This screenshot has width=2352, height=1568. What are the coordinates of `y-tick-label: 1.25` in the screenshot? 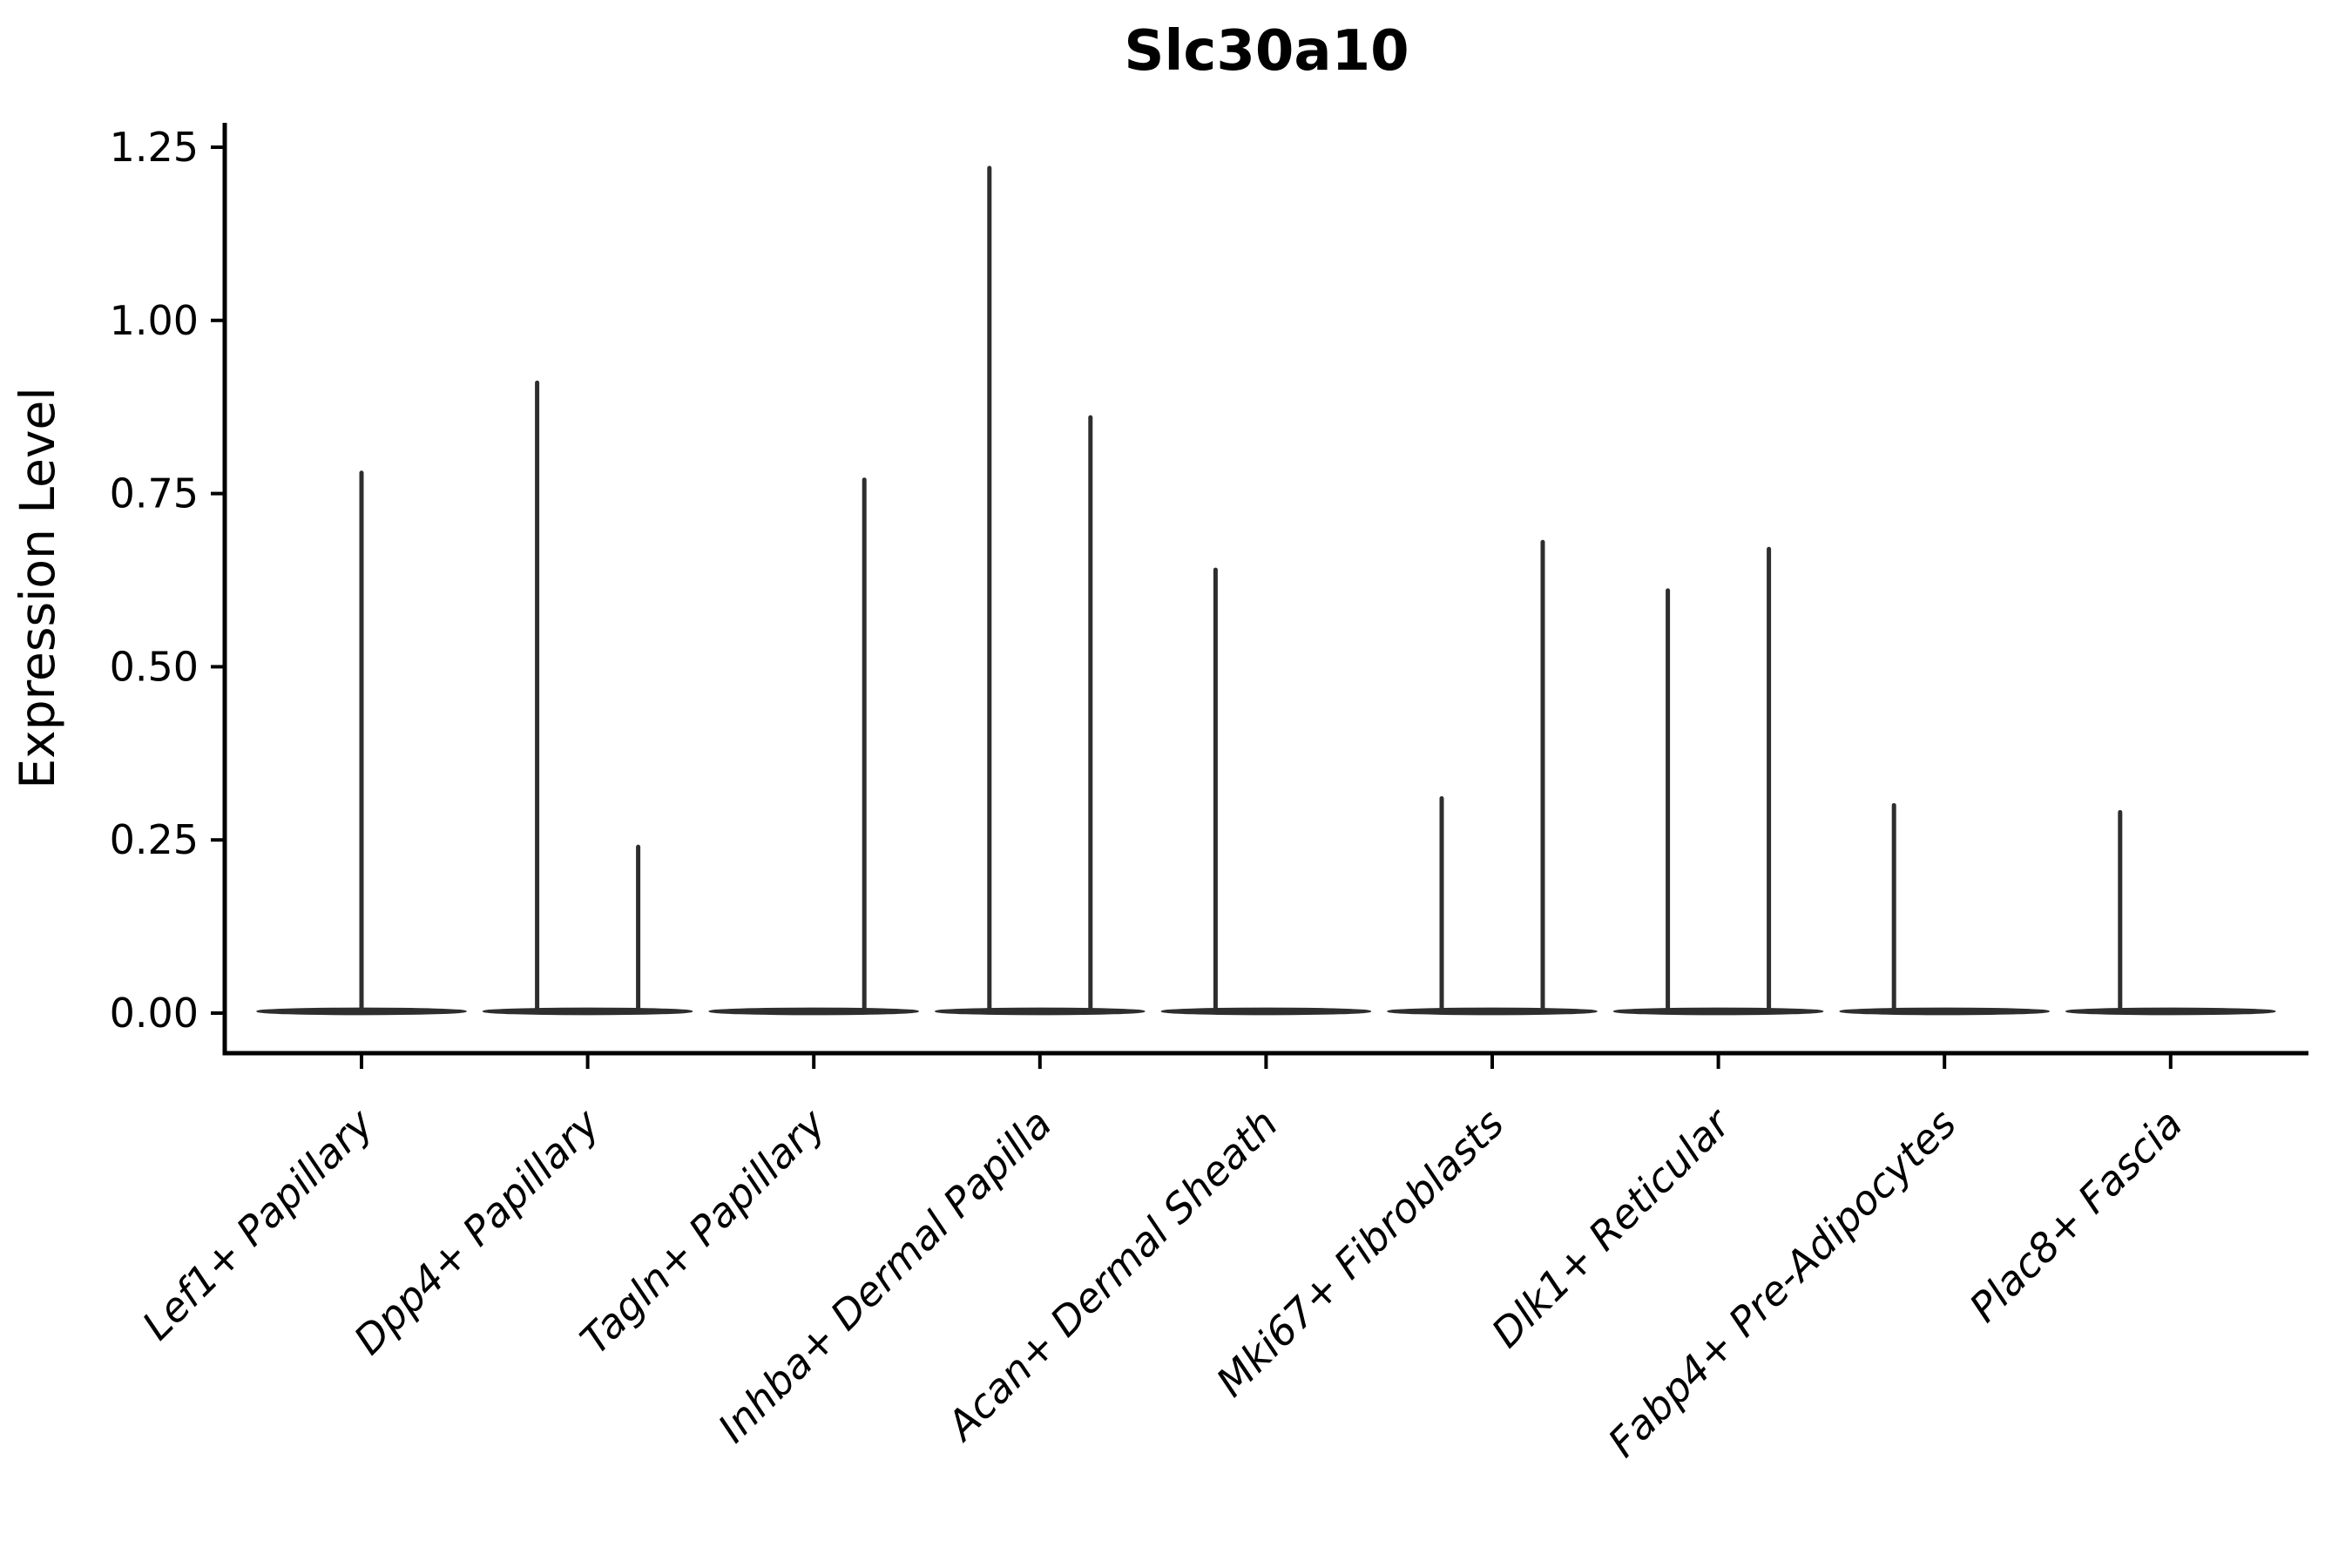 It's located at (154, 147).